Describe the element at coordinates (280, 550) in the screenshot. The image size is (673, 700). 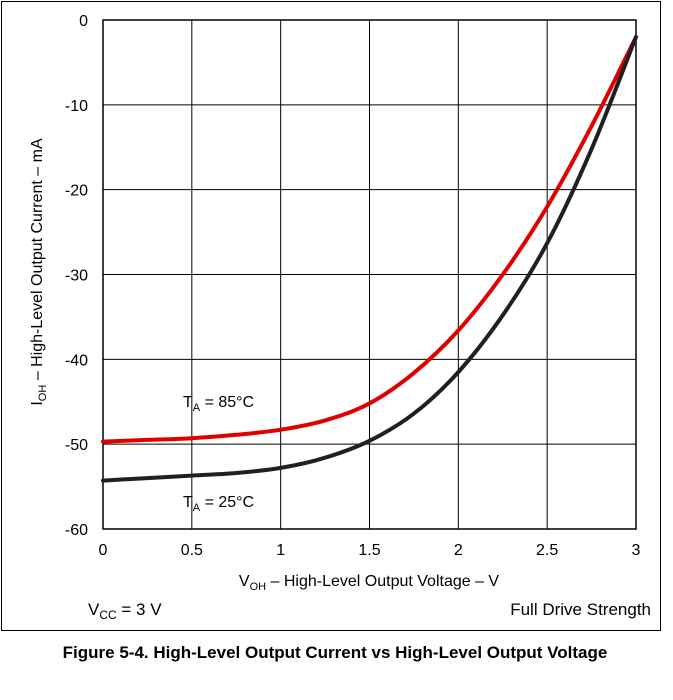
I see `x-tick-label: 1` at that location.